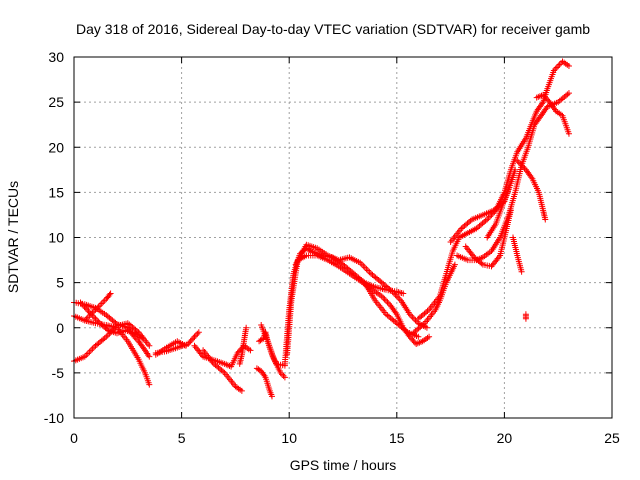  I want to click on x-axis-label: GPS time / hours, so click(343, 465).